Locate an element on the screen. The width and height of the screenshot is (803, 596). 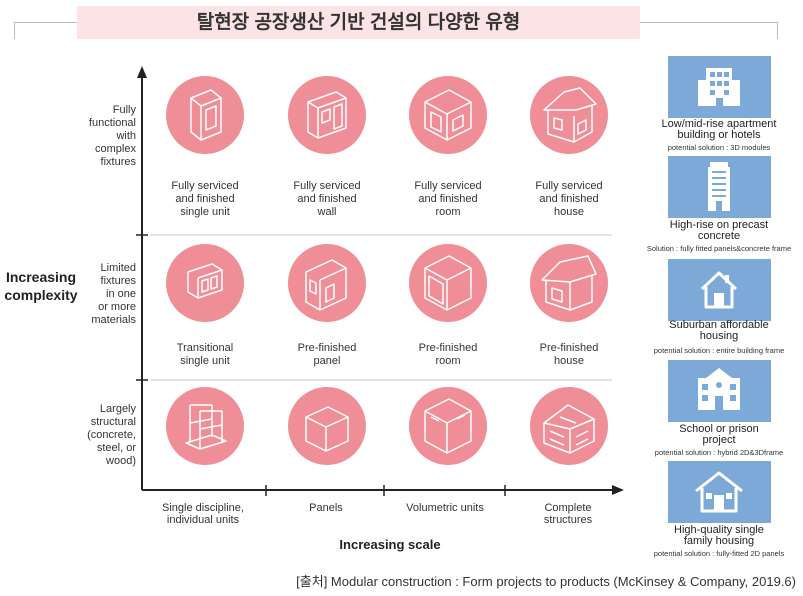
finished-house-icon is located at coordinates (569, 115).